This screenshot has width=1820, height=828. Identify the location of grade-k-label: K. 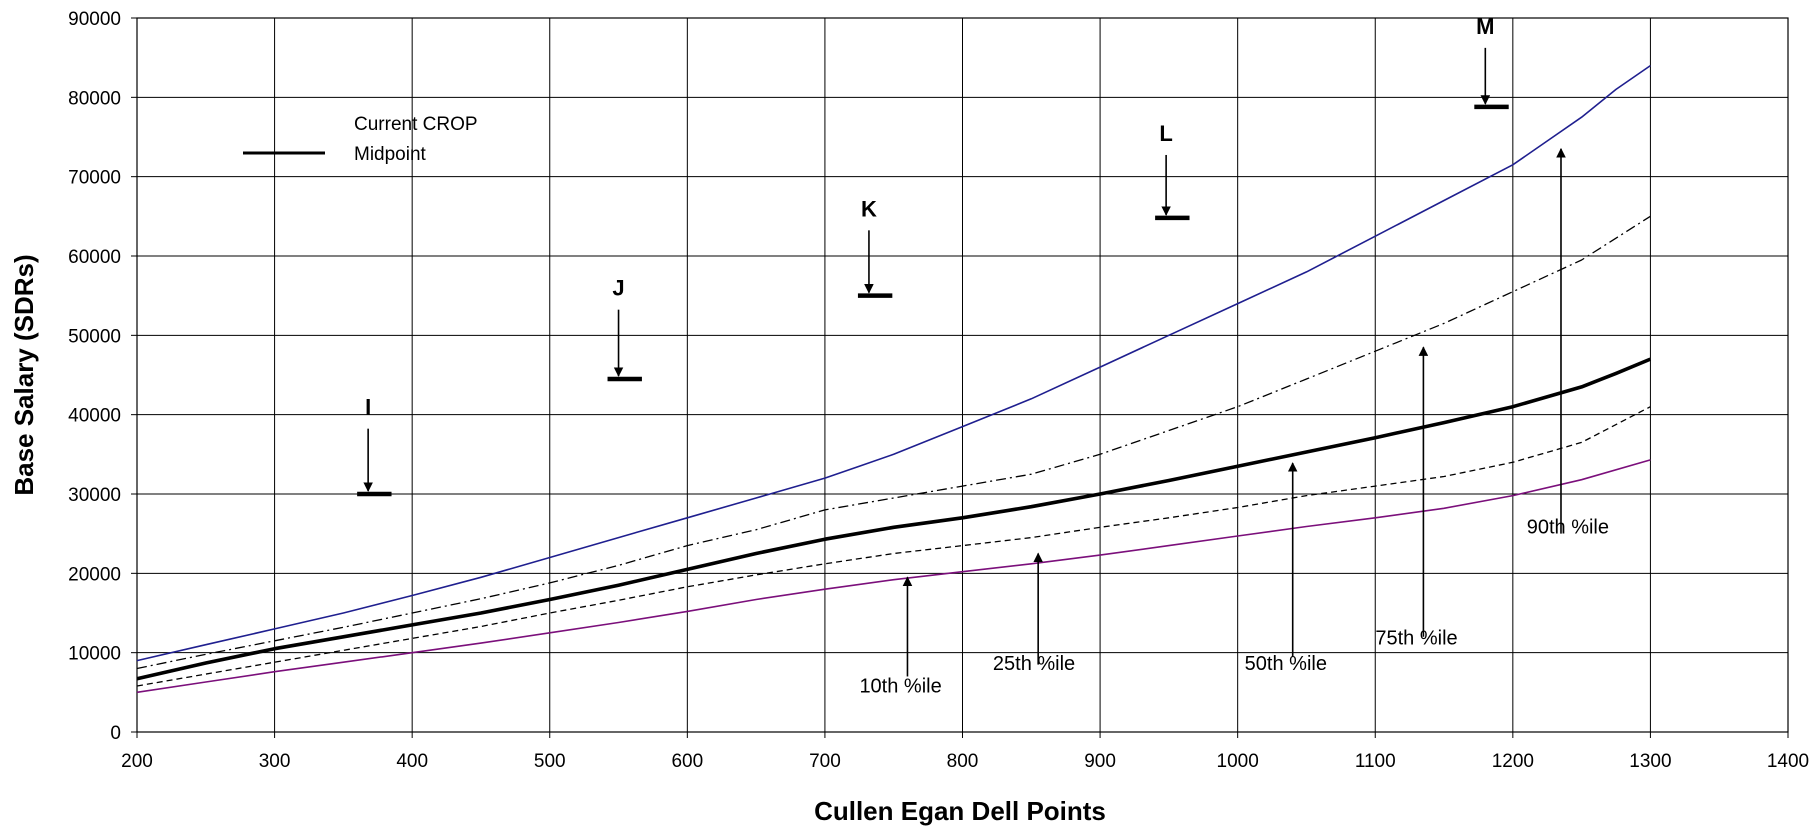
(869, 208).